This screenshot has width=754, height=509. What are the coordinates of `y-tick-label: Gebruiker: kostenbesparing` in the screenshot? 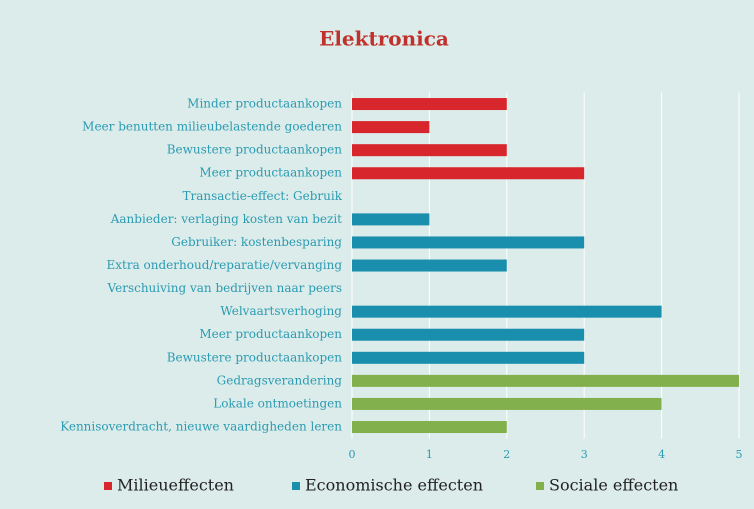 It's located at (256, 242).